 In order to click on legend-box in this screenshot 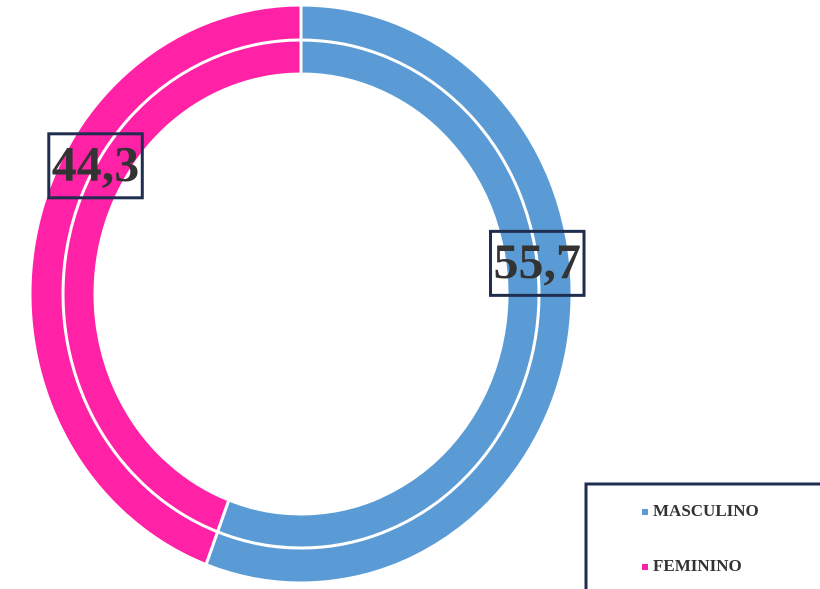, I will do `click(702, 535)`.